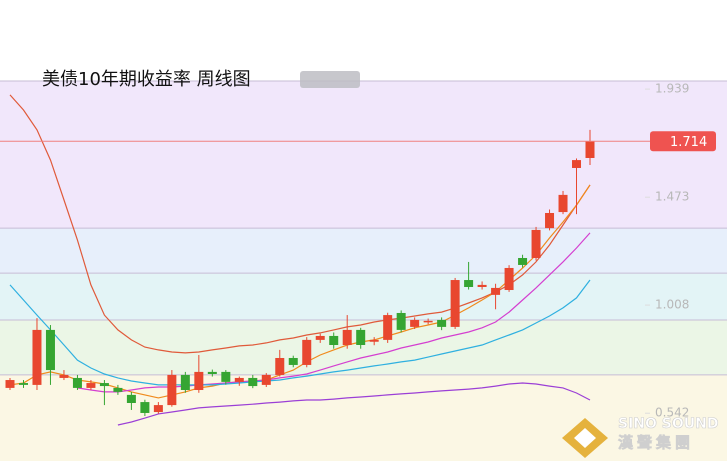 Image resolution: width=727 pixels, height=461 pixels. I want to click on chart-title: 美债10年期收益率 周线图, so click(146, 79).